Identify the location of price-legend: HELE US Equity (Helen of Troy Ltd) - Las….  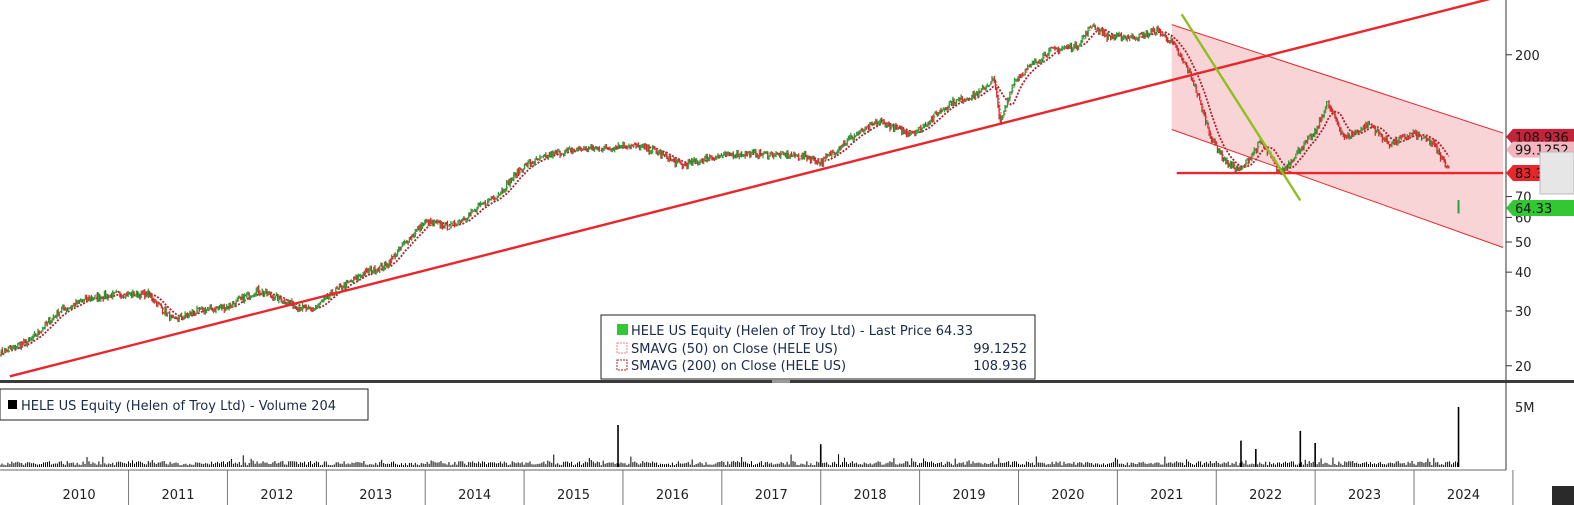
(818, 347).